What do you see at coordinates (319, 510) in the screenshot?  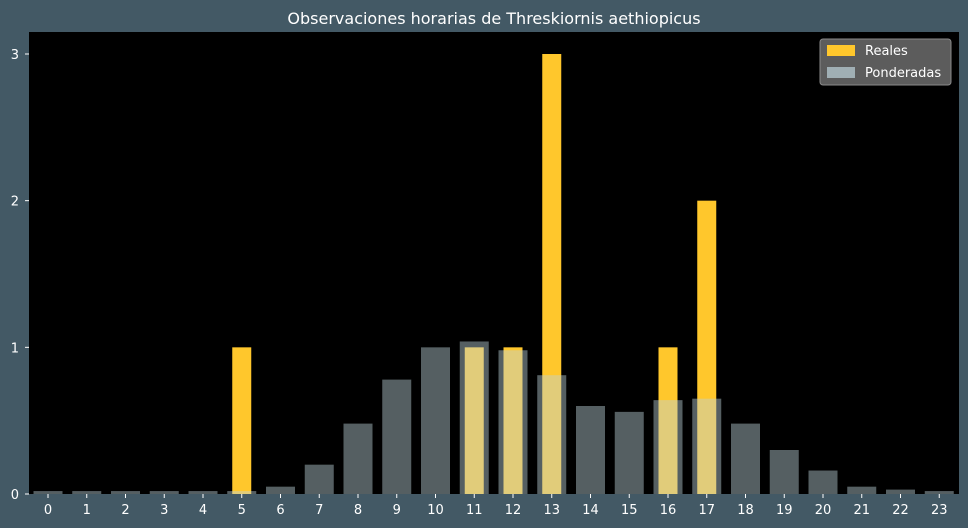 I see `x-tick-label: 7` at bounding box center [319, 510].